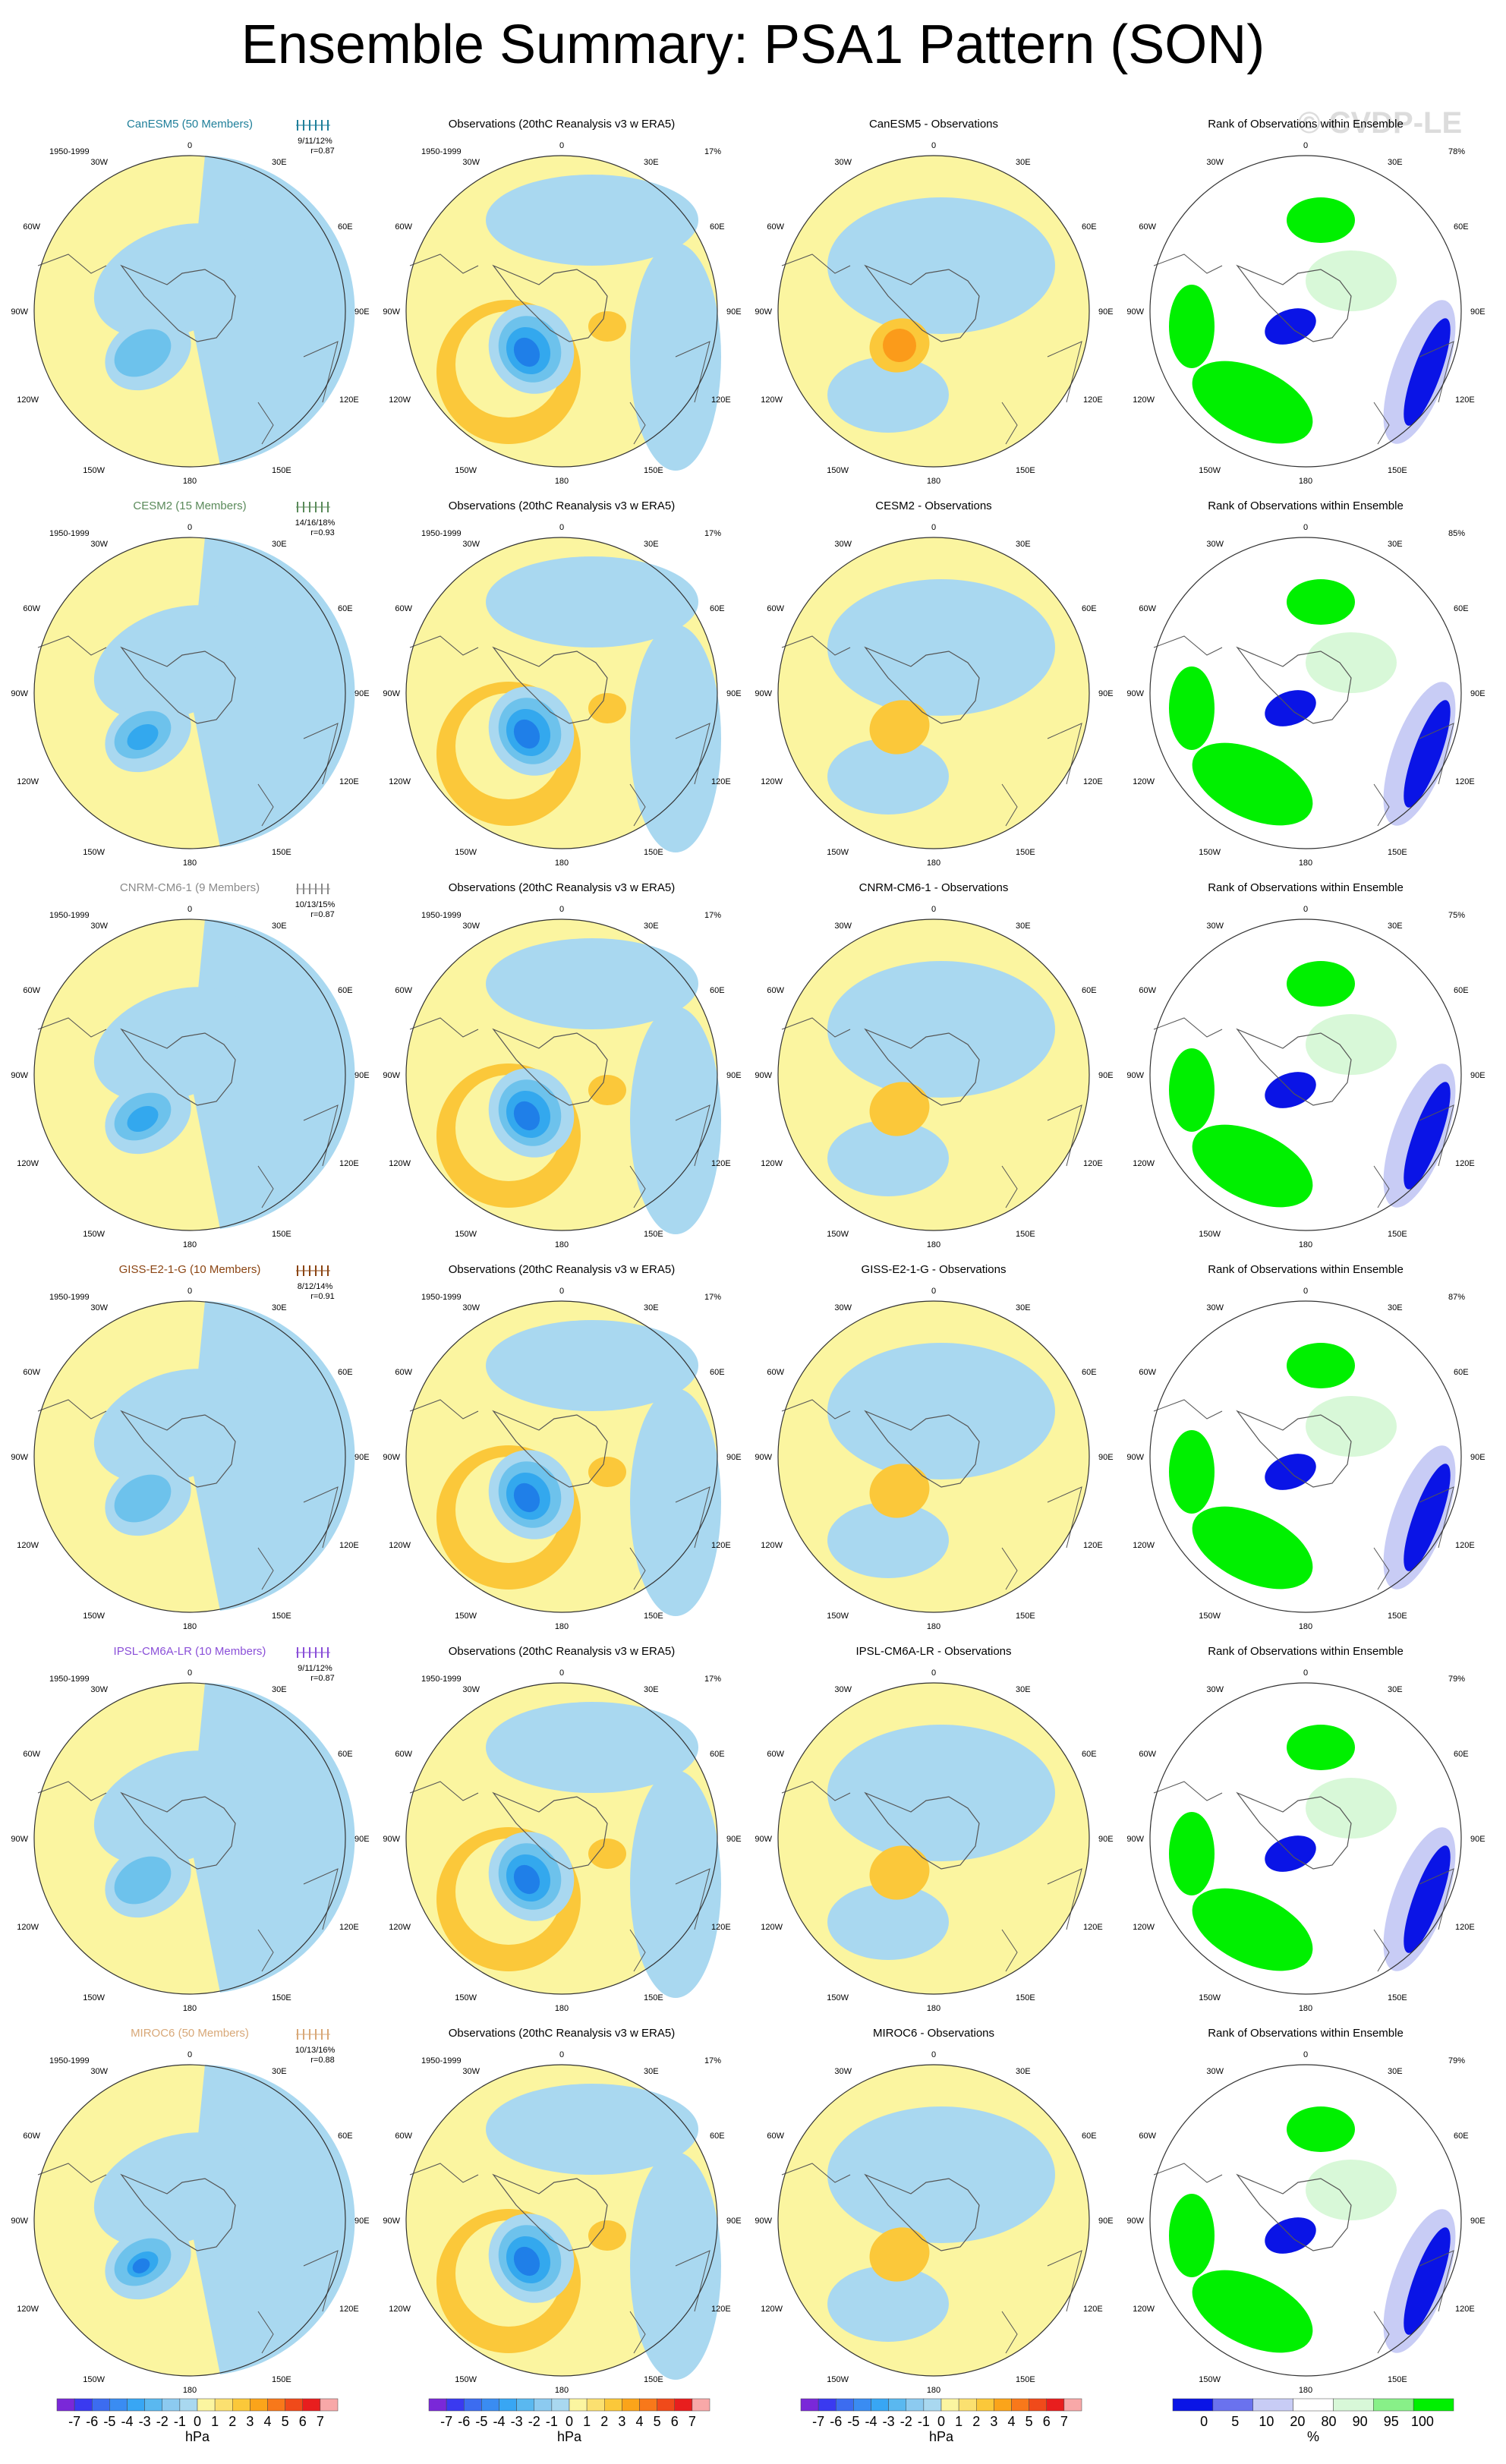 The height and width of the screenshot is (2464, 1506). I want to click on colorbar-tick-label: -7, so click(74, 2421).